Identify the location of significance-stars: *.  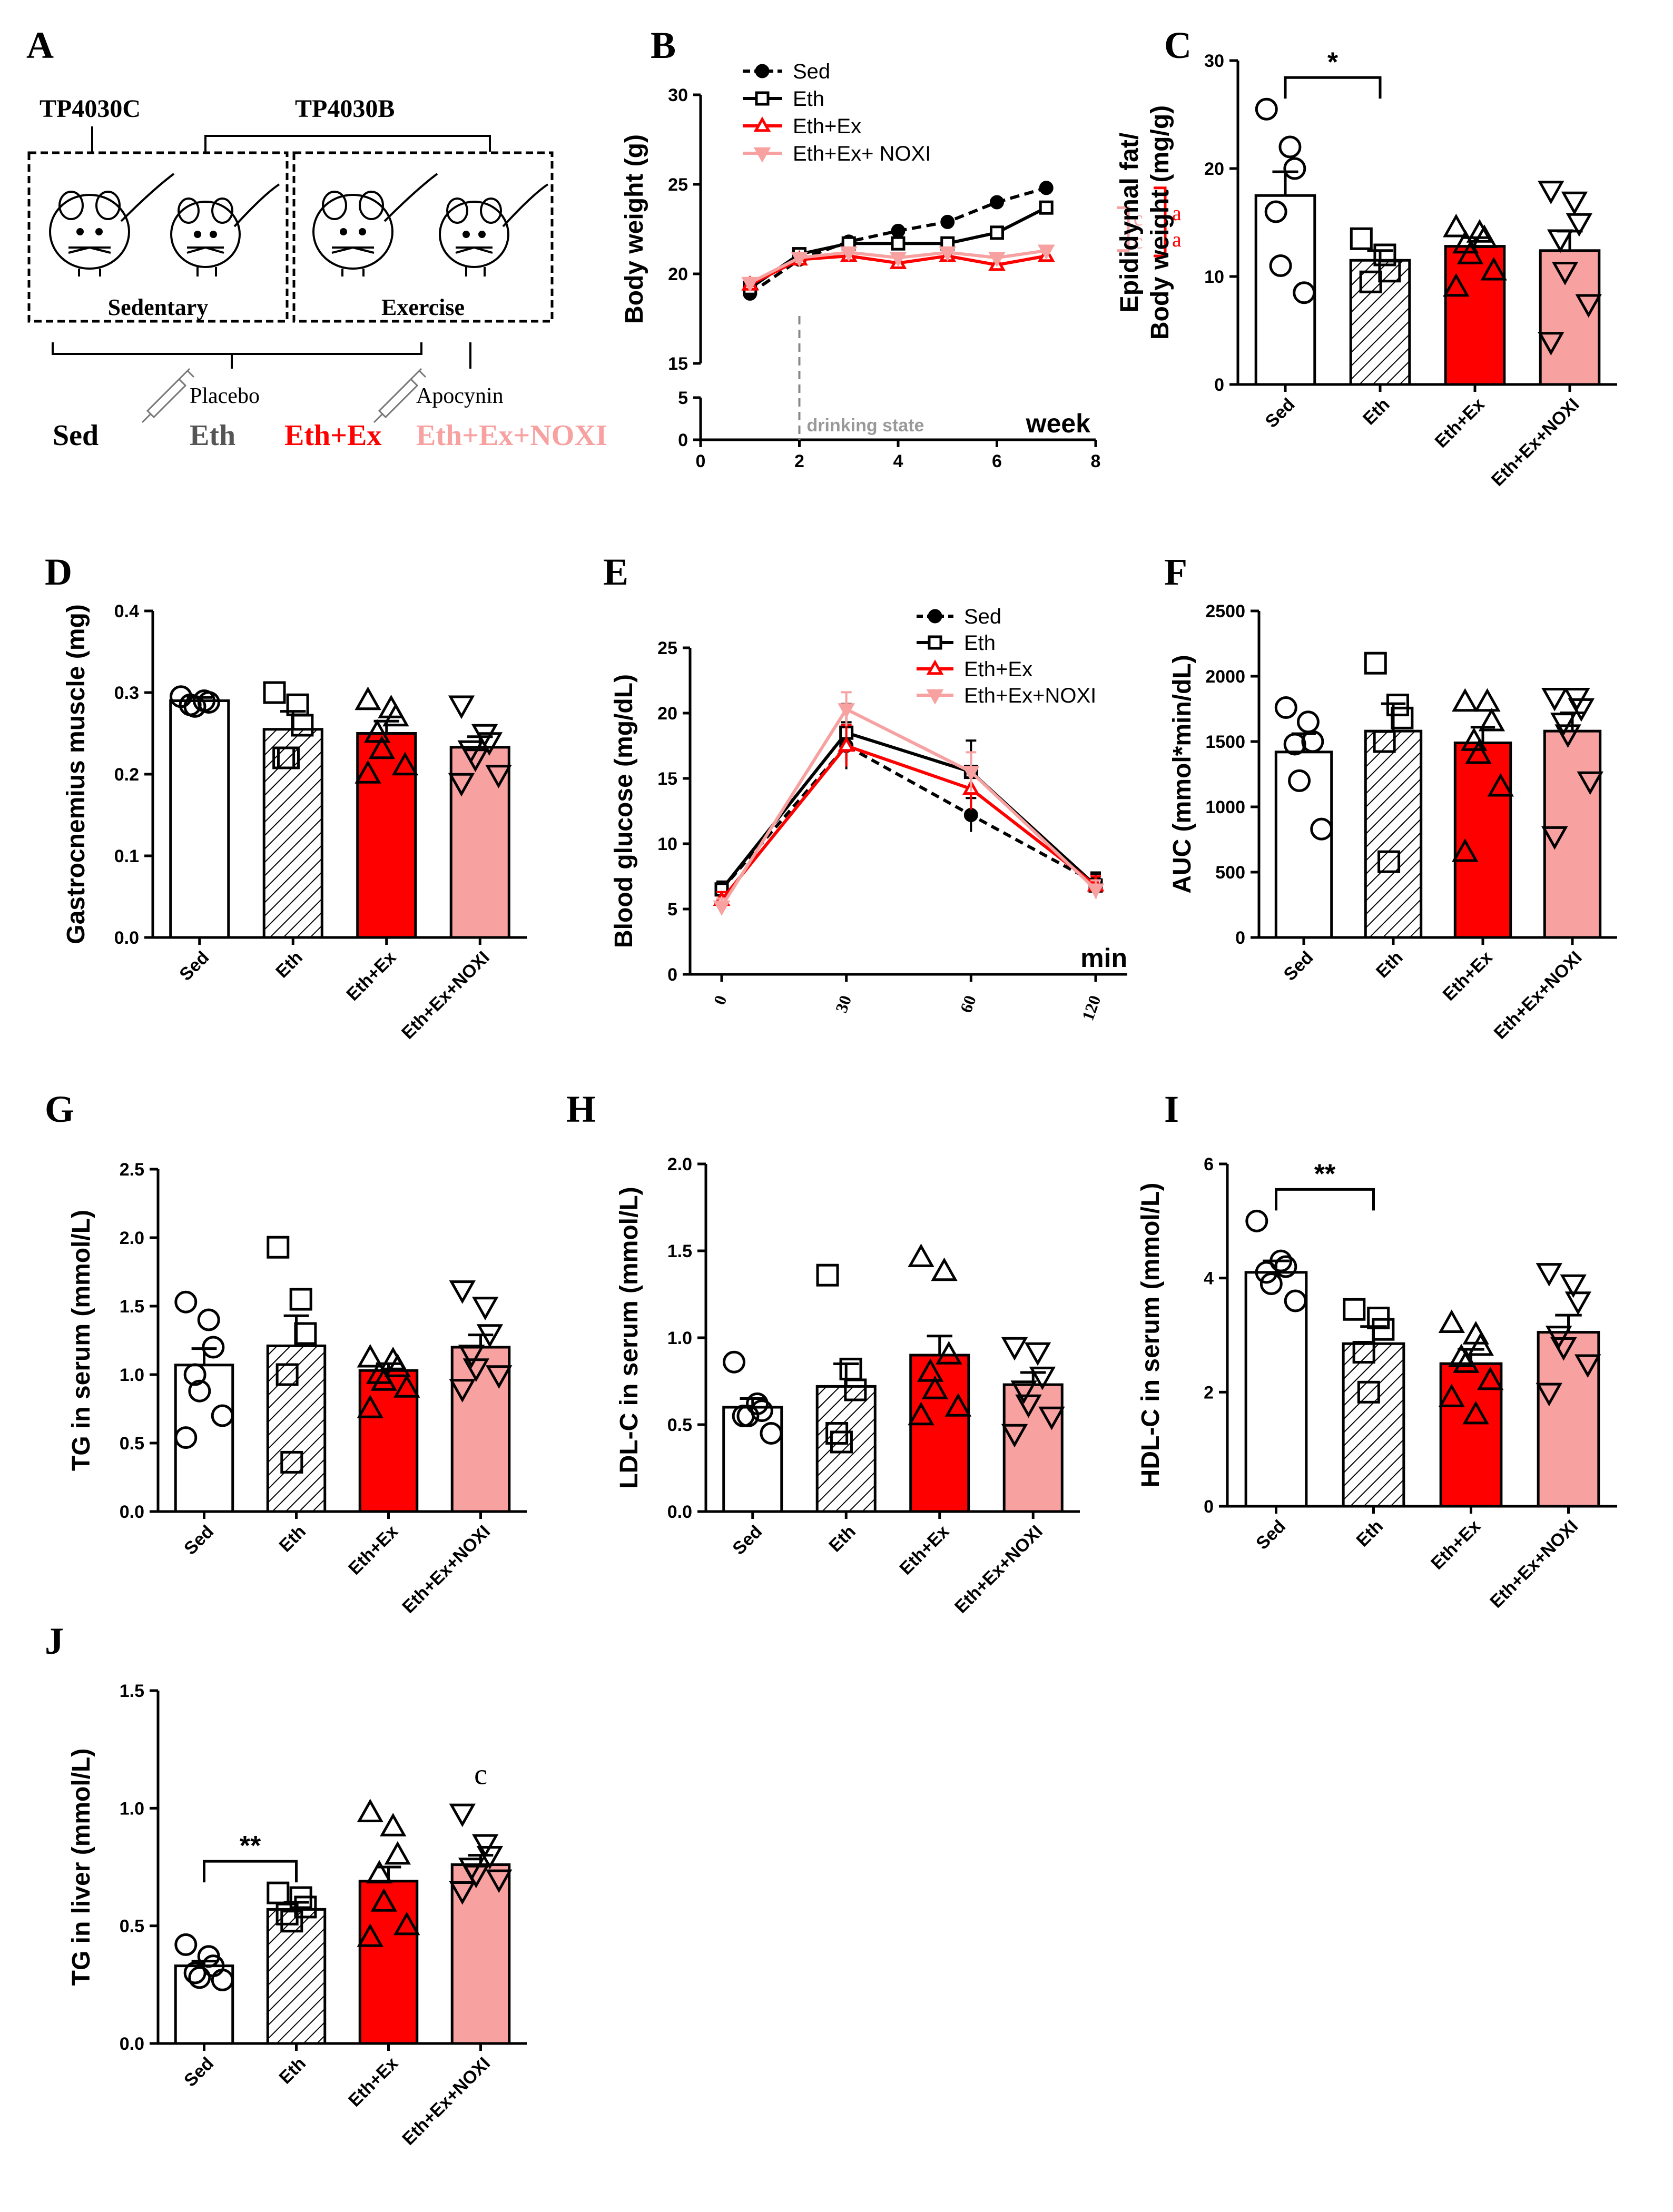
(1333, 62).